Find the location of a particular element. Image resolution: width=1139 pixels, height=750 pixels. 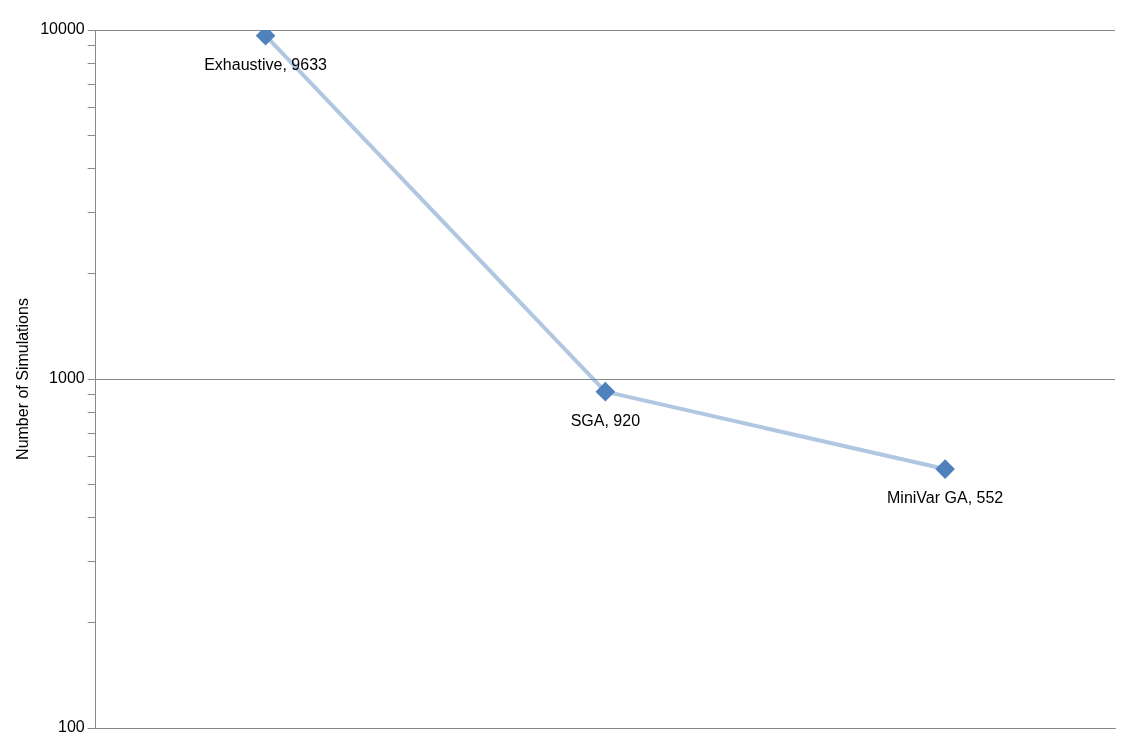

y-axis-title: Number of Simulations is located at coordinates (23, 379).